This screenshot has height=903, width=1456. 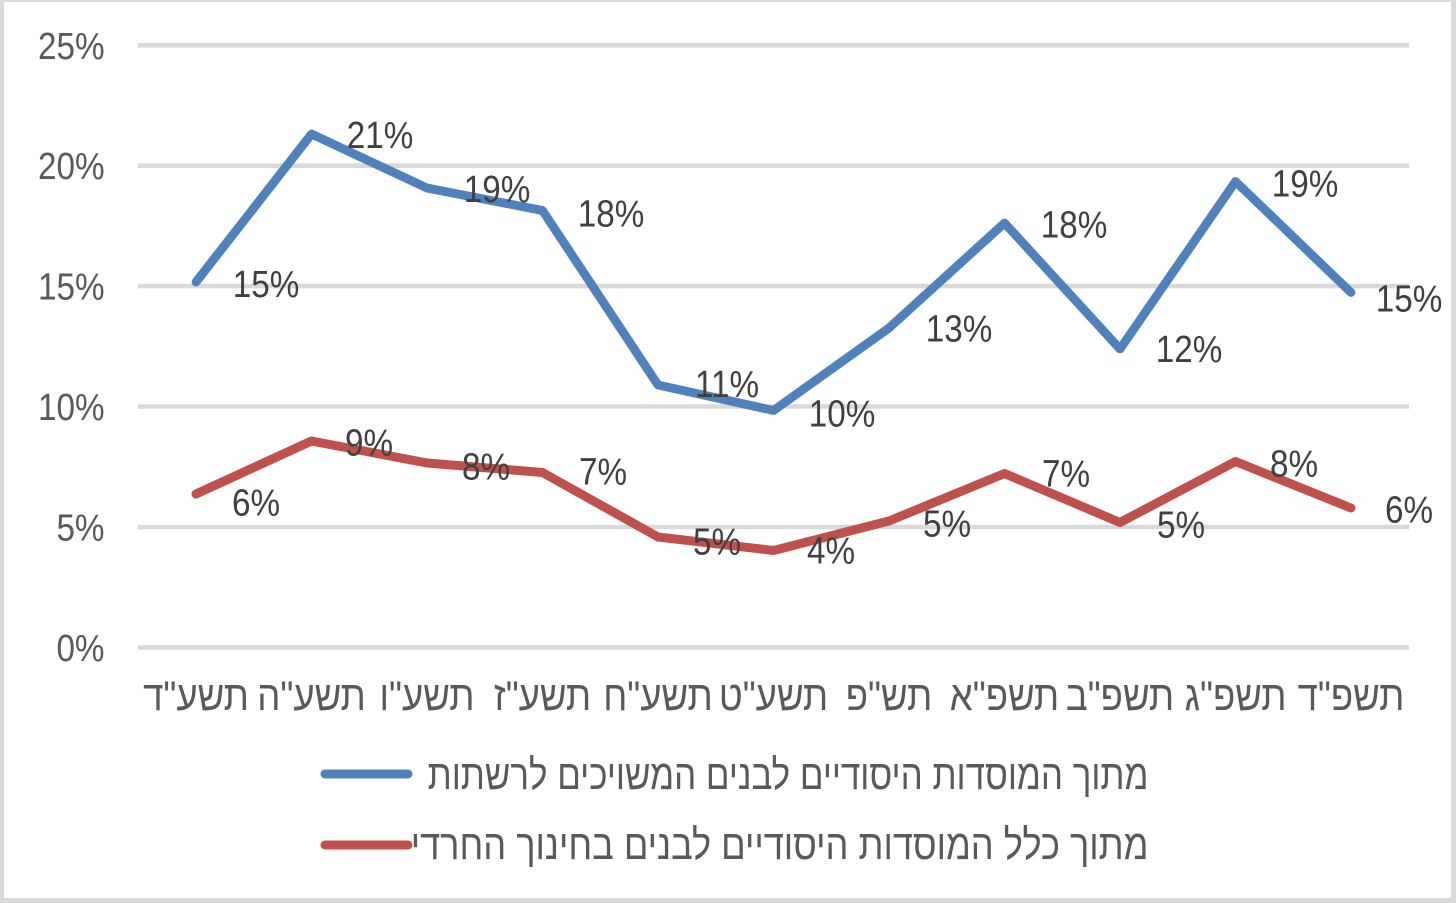 What do you see at coordinates (196, 696) in the screenshot?
I see `svg-text: תשע"ד` at bounding box center [196, 696].